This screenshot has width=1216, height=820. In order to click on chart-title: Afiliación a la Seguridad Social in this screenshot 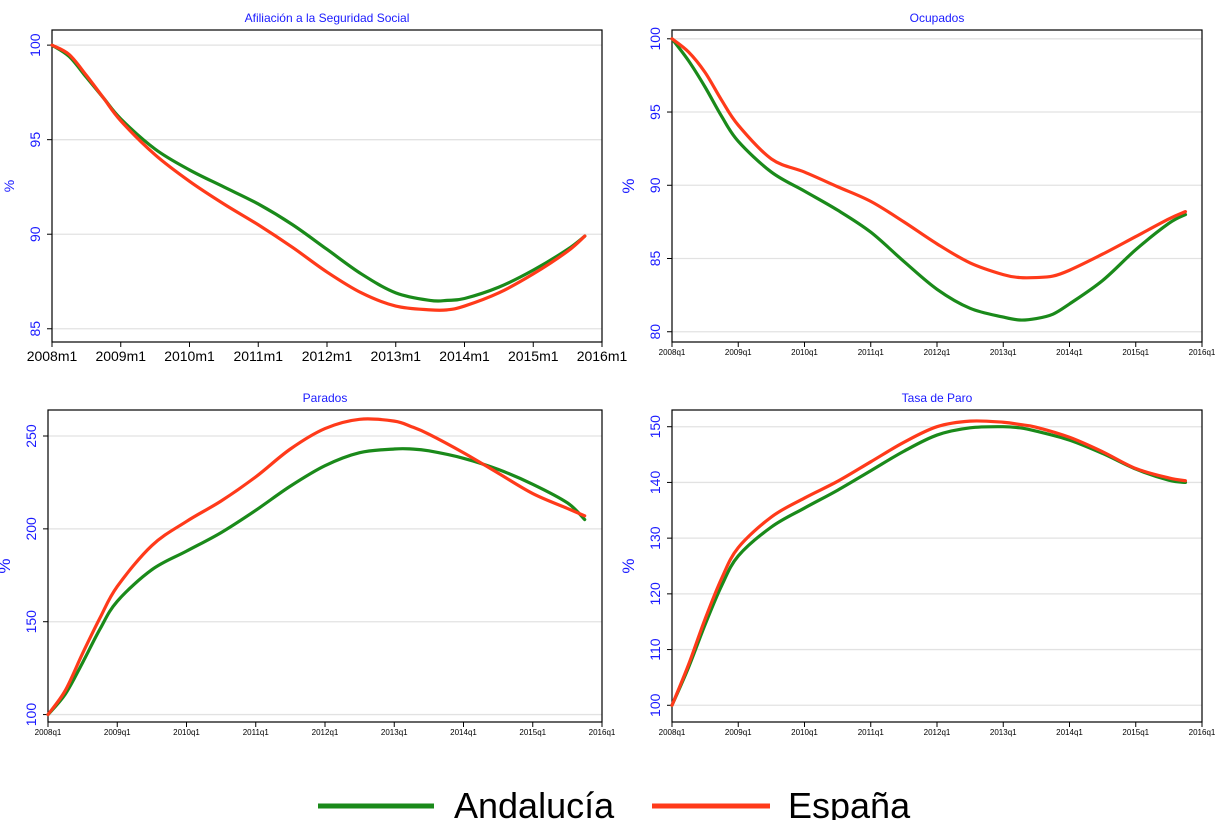, I will do `click(327, 18)`.